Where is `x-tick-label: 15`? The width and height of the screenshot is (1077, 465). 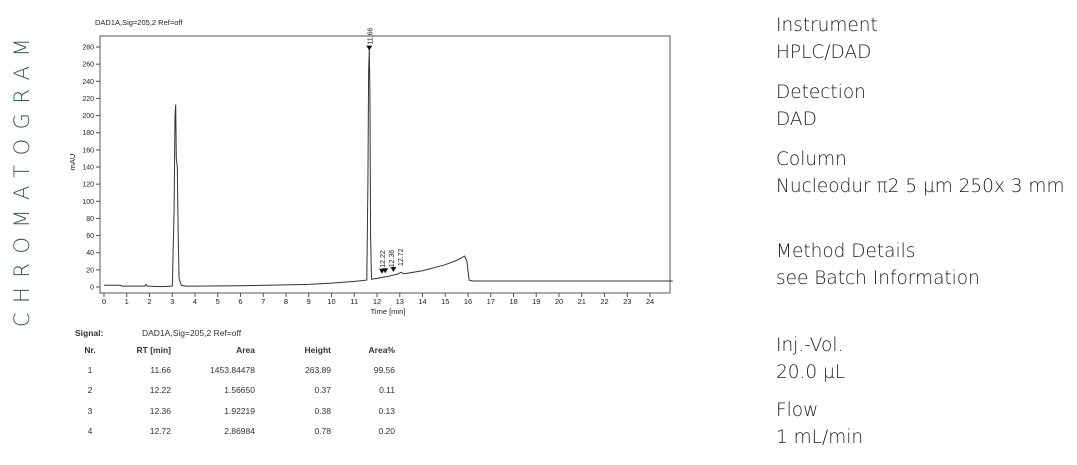 x-tick-label: 15 is located at coordinates (445, 301).